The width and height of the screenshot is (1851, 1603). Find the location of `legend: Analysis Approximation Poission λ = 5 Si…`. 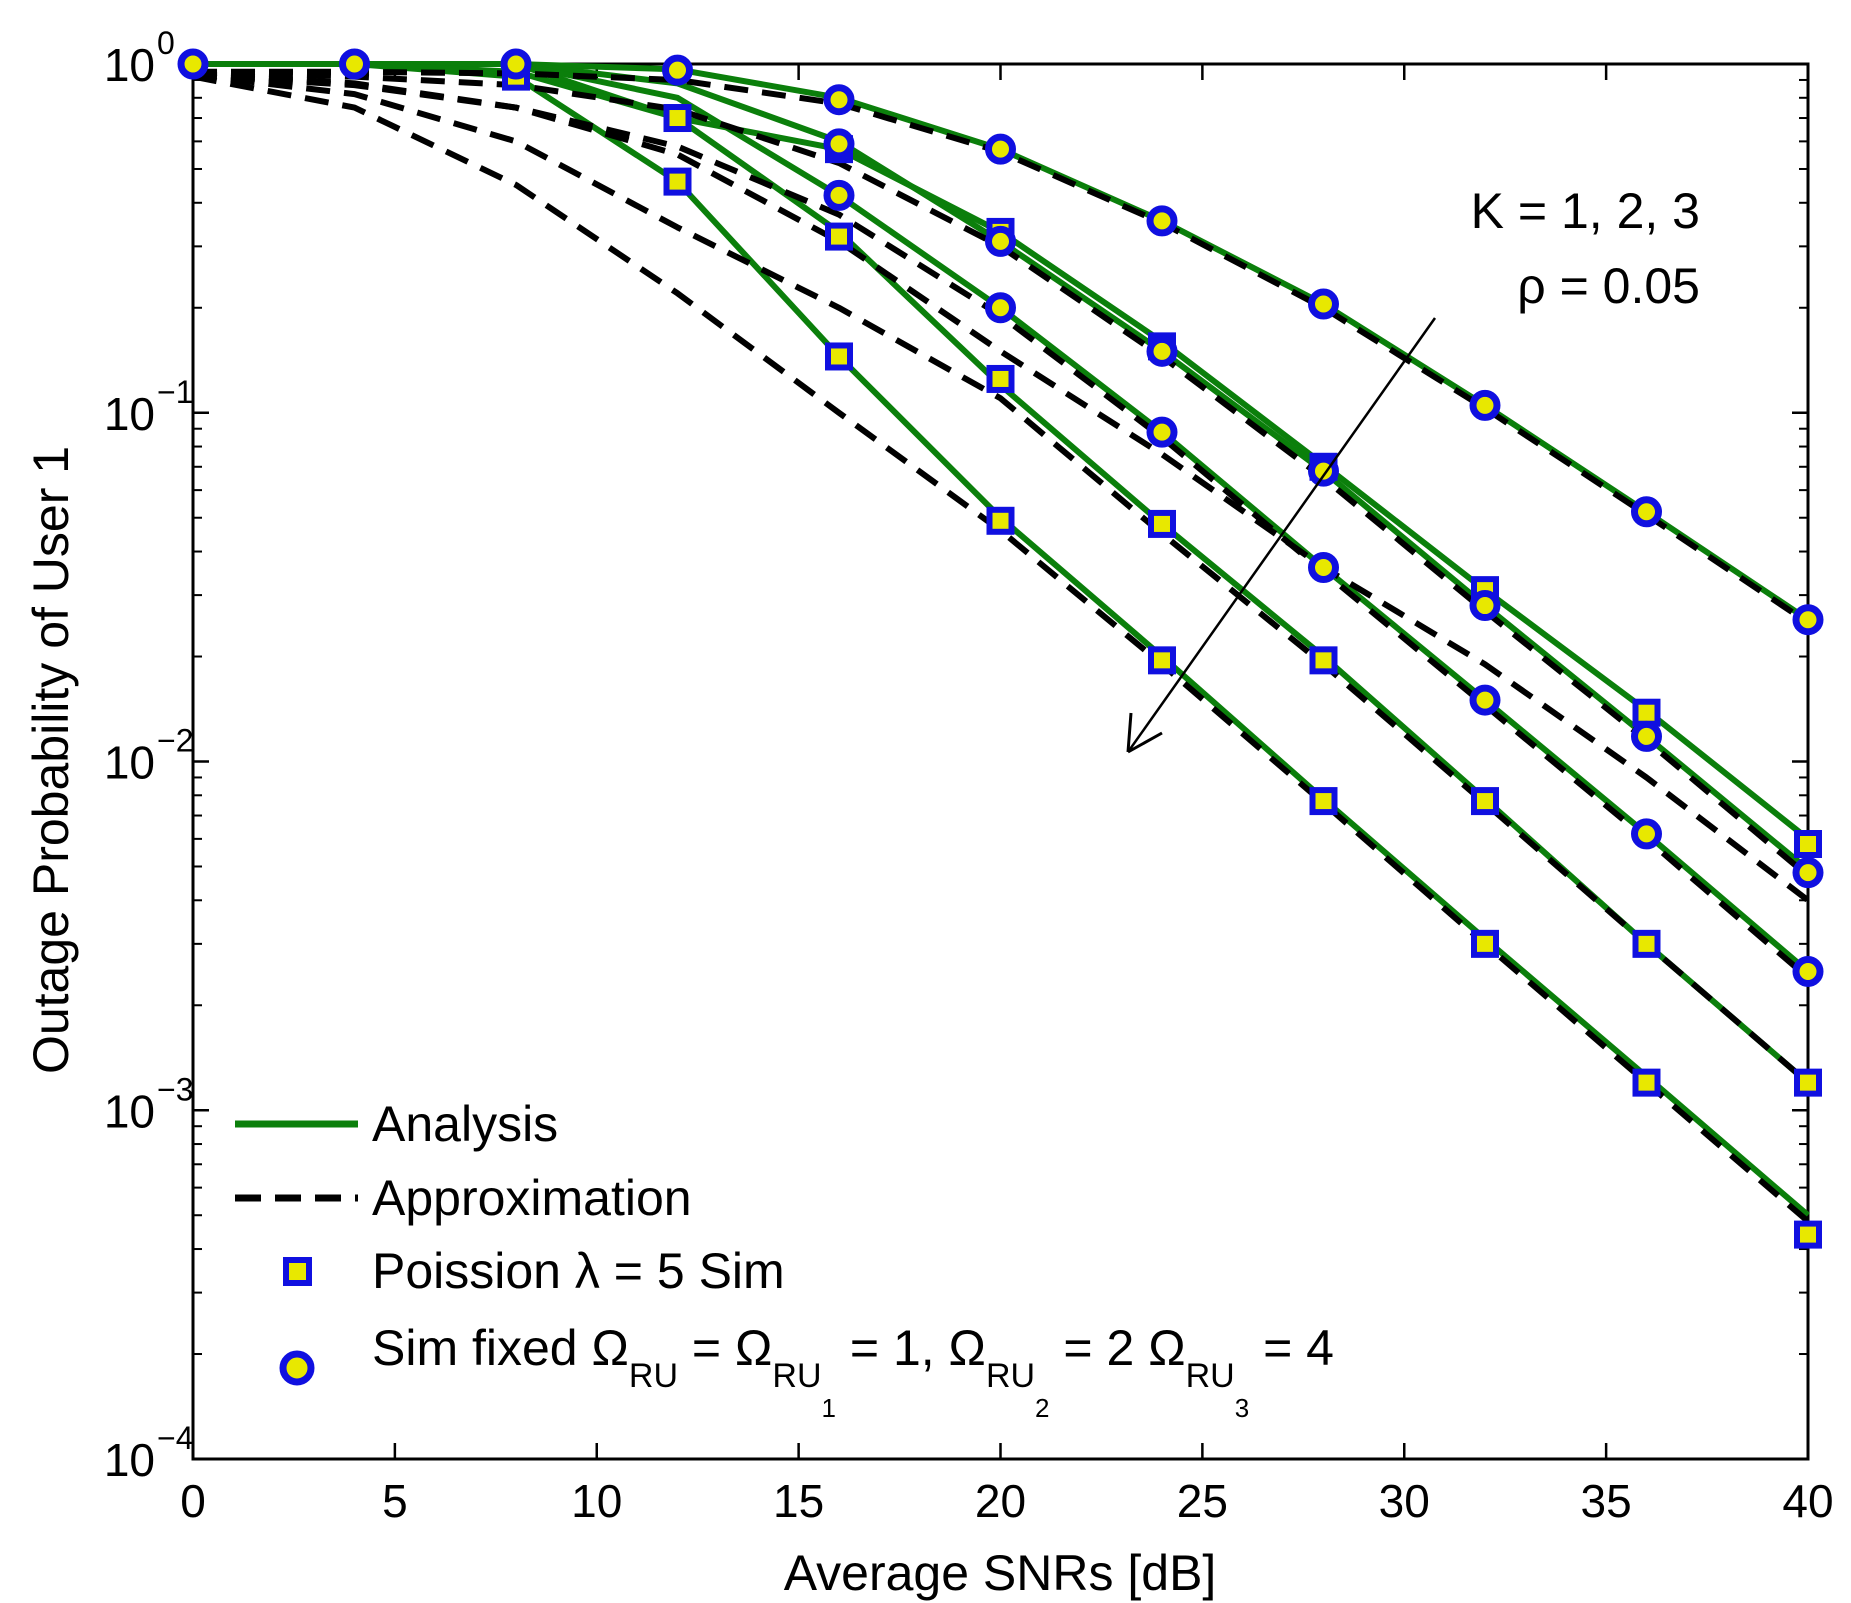

legend: Analysis Approximation Poission λ = 5 Si… is located at coordinates (784, 1259).